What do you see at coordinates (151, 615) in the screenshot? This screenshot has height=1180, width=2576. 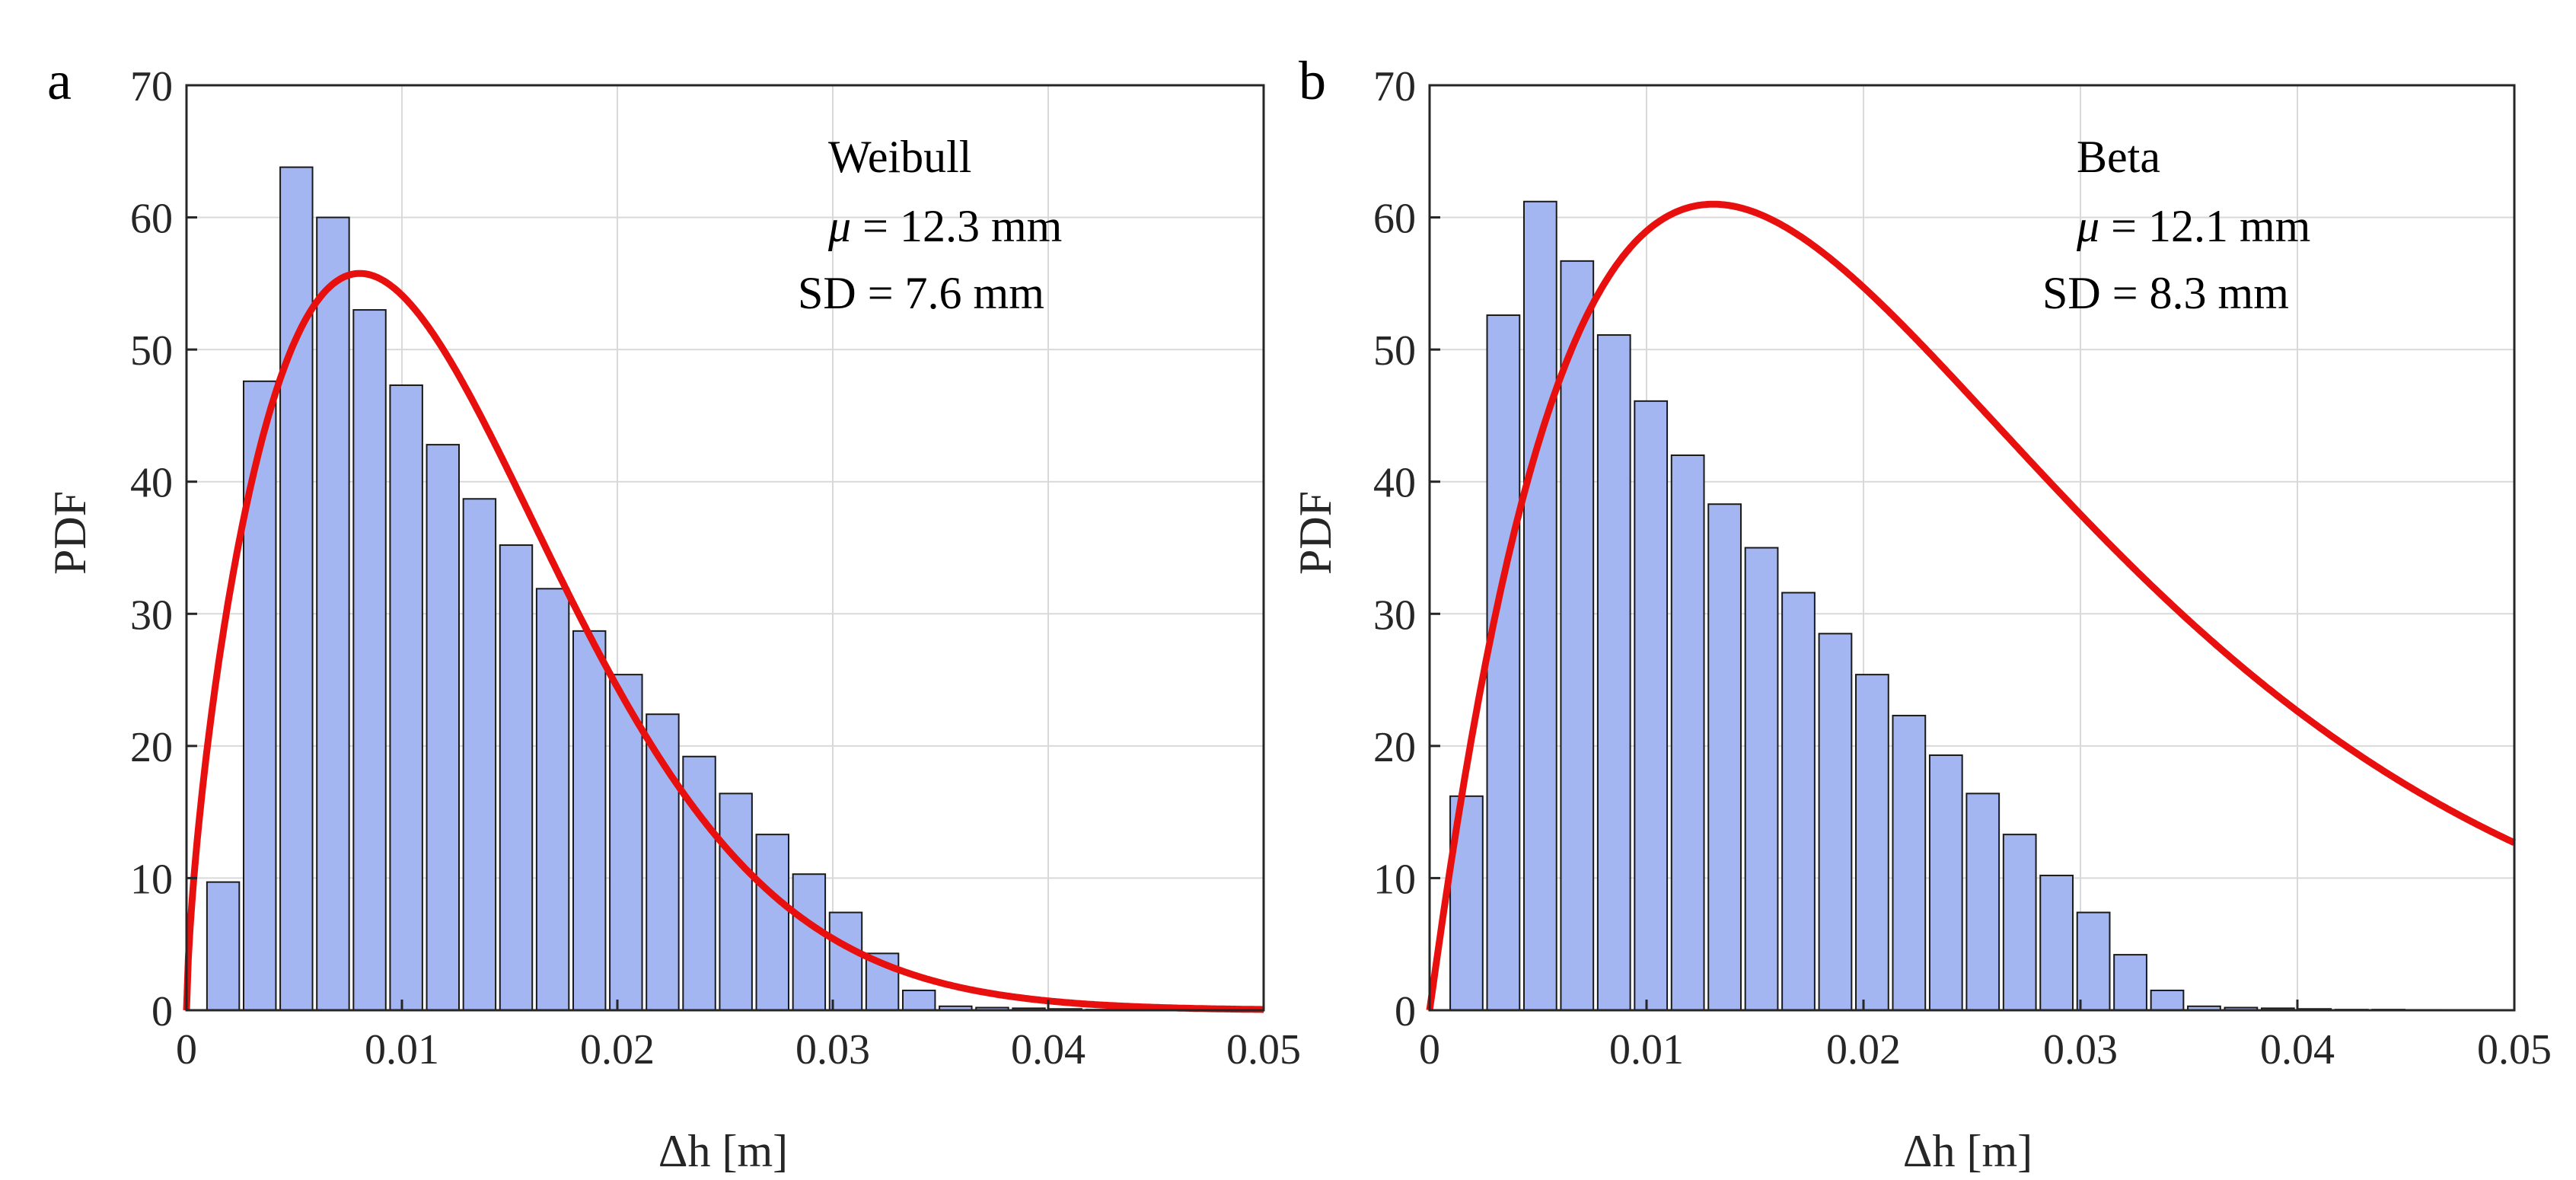 I see `panel-a-ytick-label-3: 30` at bounding box center [151, 615].